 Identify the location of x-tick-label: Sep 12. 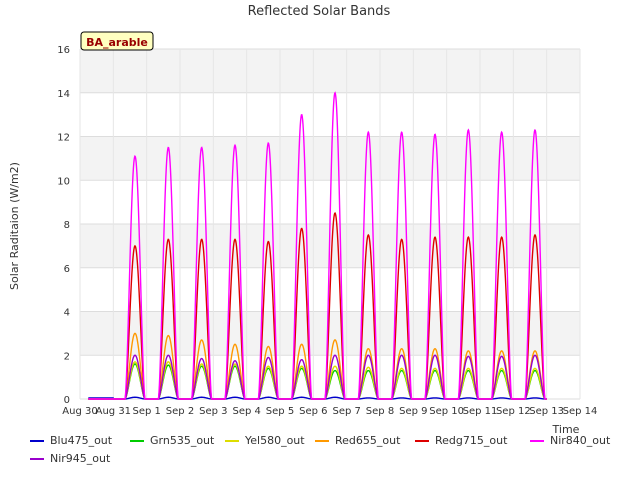
(513, 411).